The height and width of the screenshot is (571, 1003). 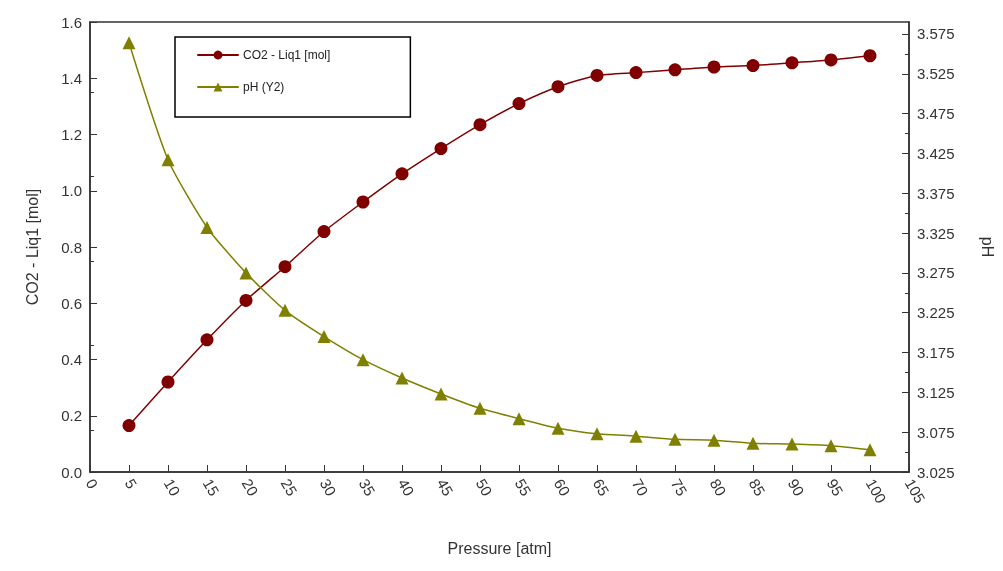 I want to click on x-tick-label: 5, so click(x=131, y=483).